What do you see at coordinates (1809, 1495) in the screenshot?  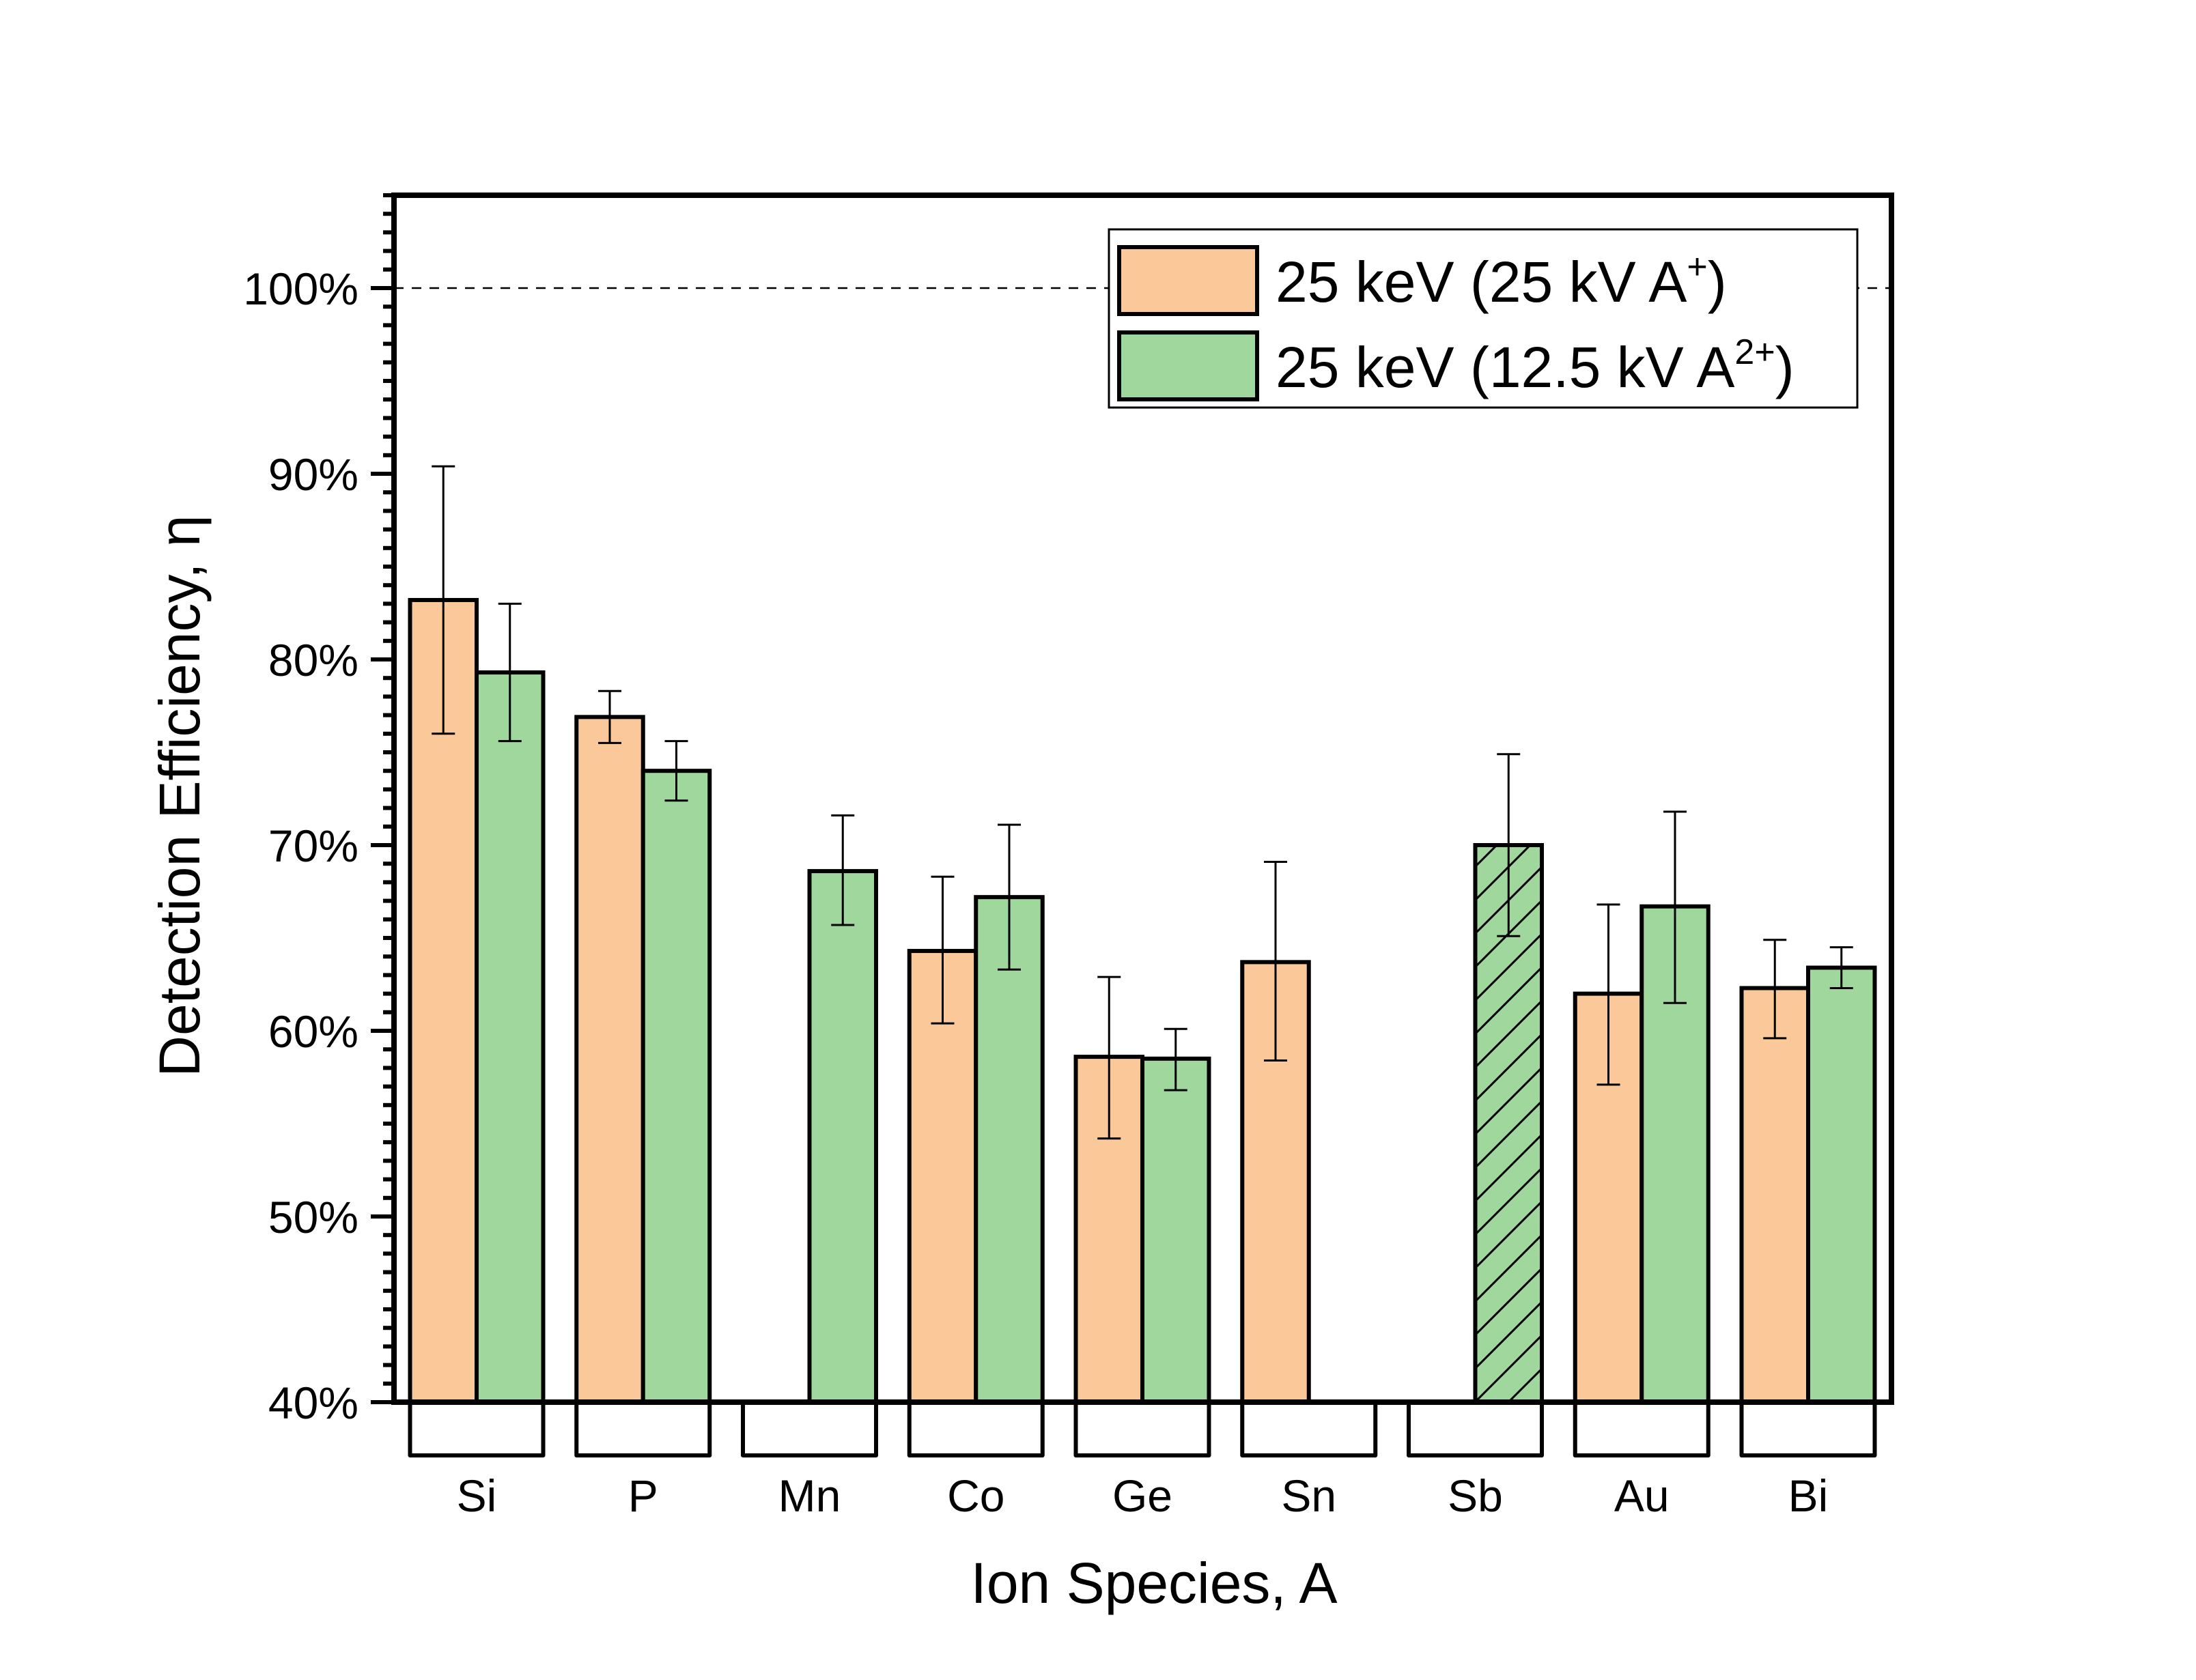 I see `x-tick-label-bi: Bi` at bounding box center [1809, 1495].